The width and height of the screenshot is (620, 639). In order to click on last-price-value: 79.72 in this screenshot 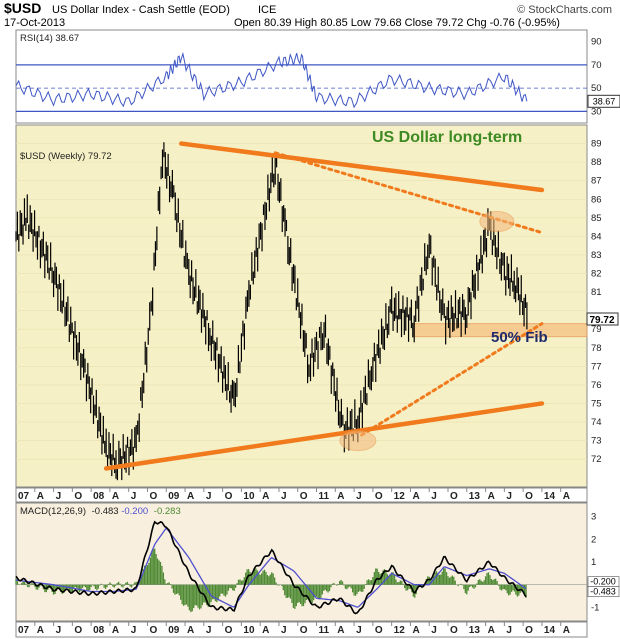, I will do `click(601, 320)`.